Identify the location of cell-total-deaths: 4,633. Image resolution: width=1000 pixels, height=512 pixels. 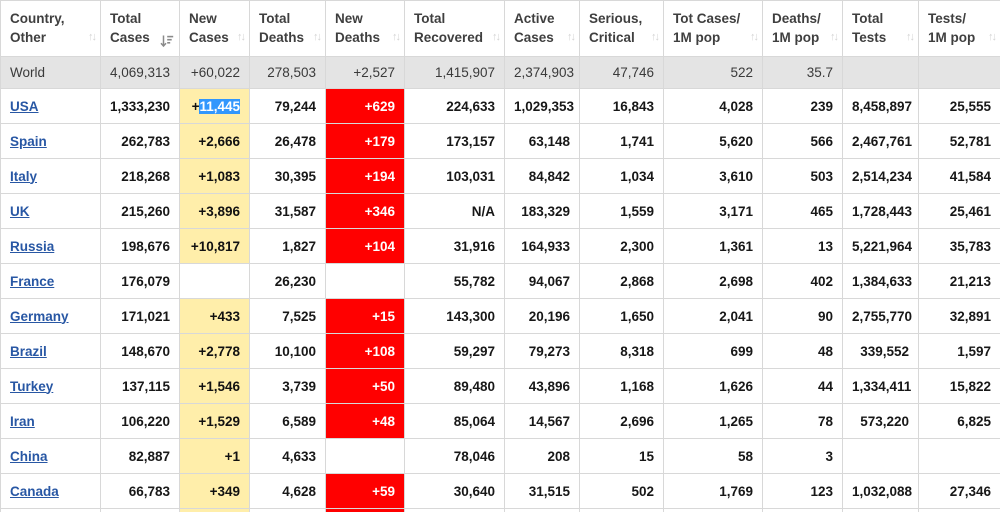
(287, 456).